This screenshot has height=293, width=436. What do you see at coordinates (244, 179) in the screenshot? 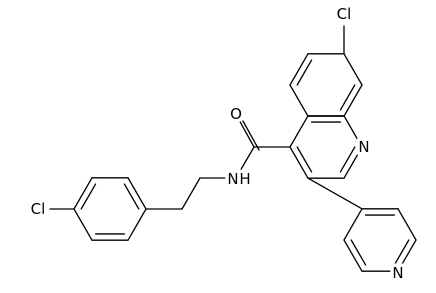
I see `atom-label: H` at bounding box center [244, 179].